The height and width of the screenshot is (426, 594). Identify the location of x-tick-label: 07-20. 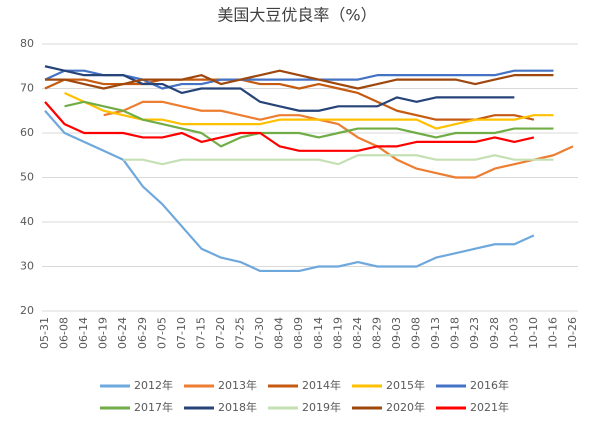
(220, 333).